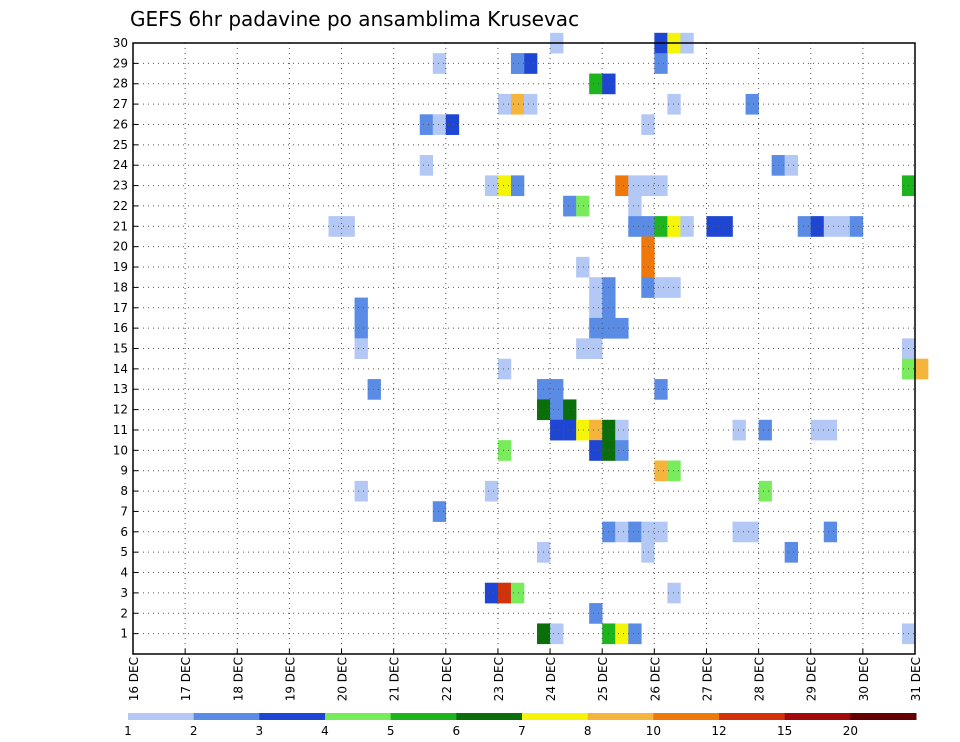 The height and width of the screenshot is (742, 960). Describe the element at coordinates (194, 731) in the screenshot. I see `colorbar-label: 2` at that location.